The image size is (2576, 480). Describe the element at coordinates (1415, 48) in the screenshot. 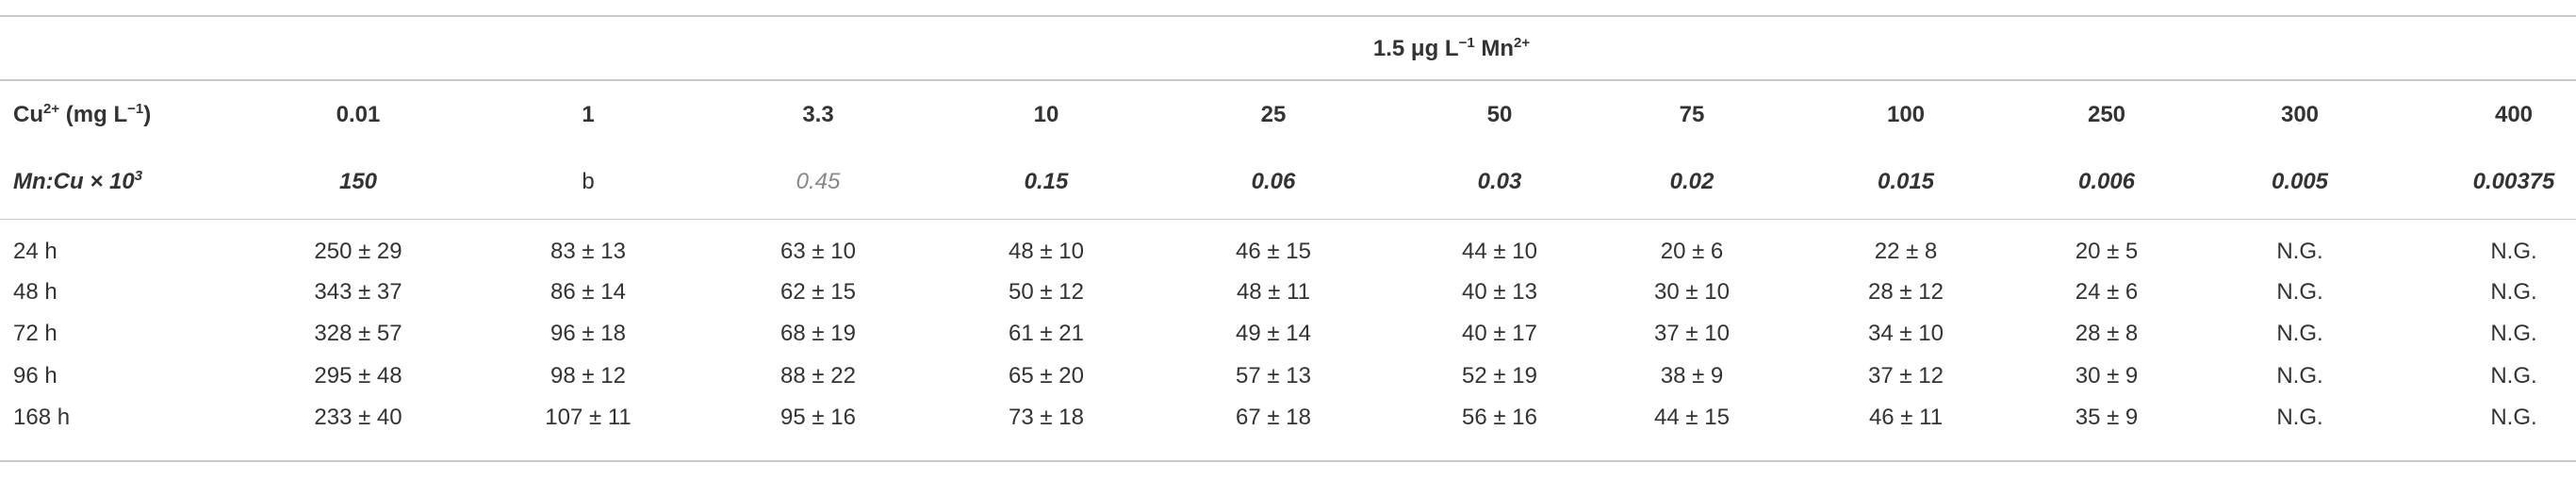

I see `header-title-part: 1.5 μg L` at that location.